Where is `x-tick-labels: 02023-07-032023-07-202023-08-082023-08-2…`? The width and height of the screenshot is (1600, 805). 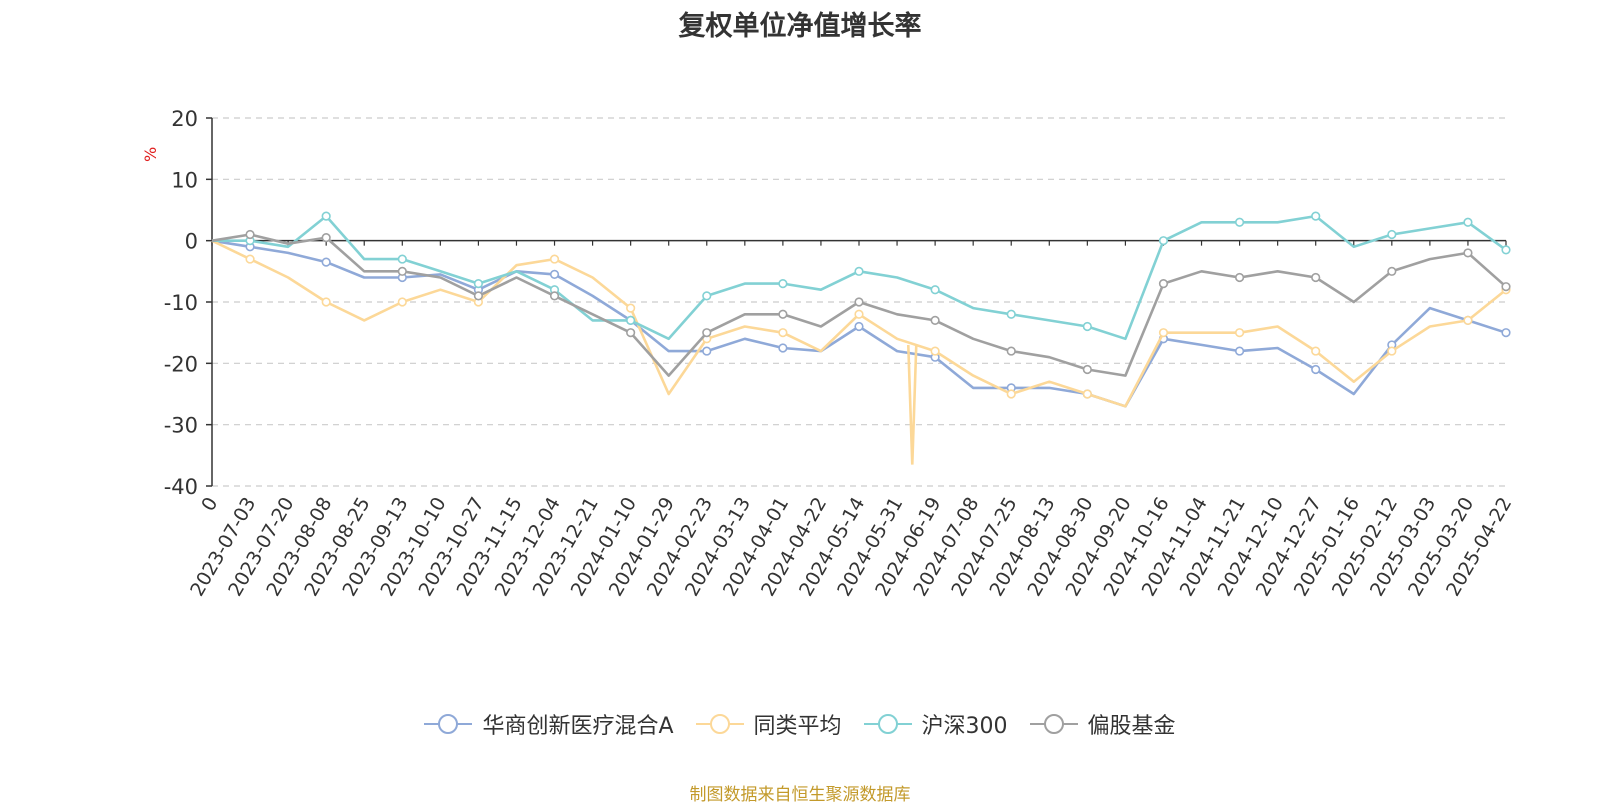
x-tick-labels: 02023-07-032023-07-202023-08-082023-08-2… is located at coordinates (851, 547).